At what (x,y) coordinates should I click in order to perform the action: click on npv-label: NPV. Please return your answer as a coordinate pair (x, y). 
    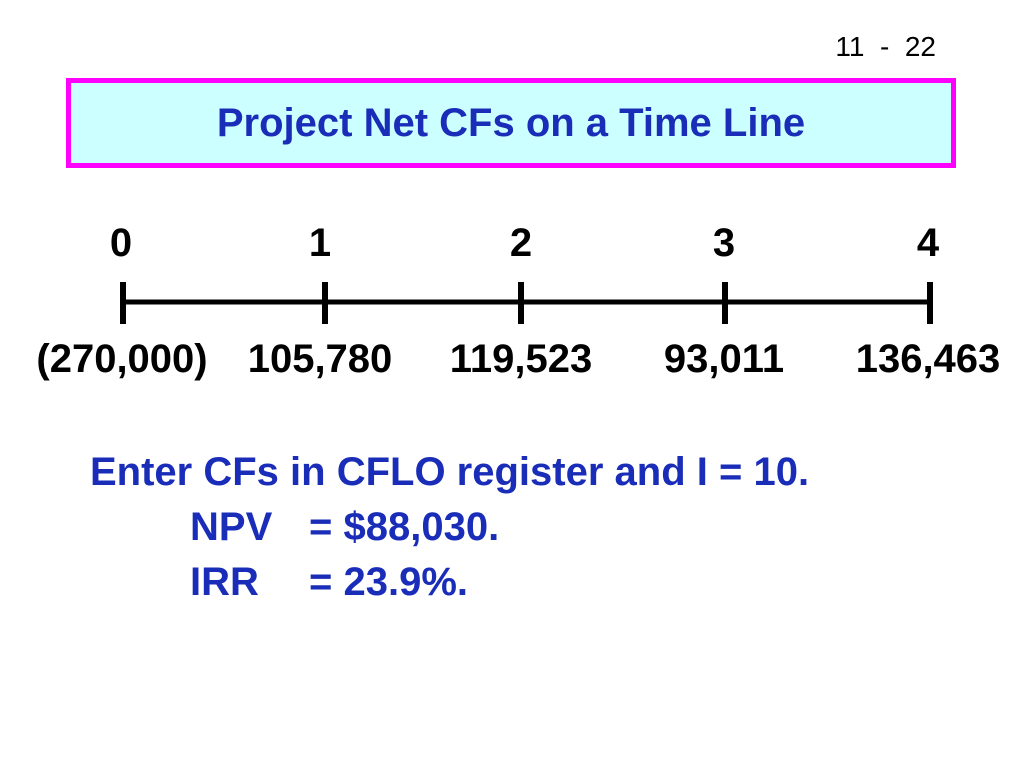
    Looking at the image, I should click on (231, 527).